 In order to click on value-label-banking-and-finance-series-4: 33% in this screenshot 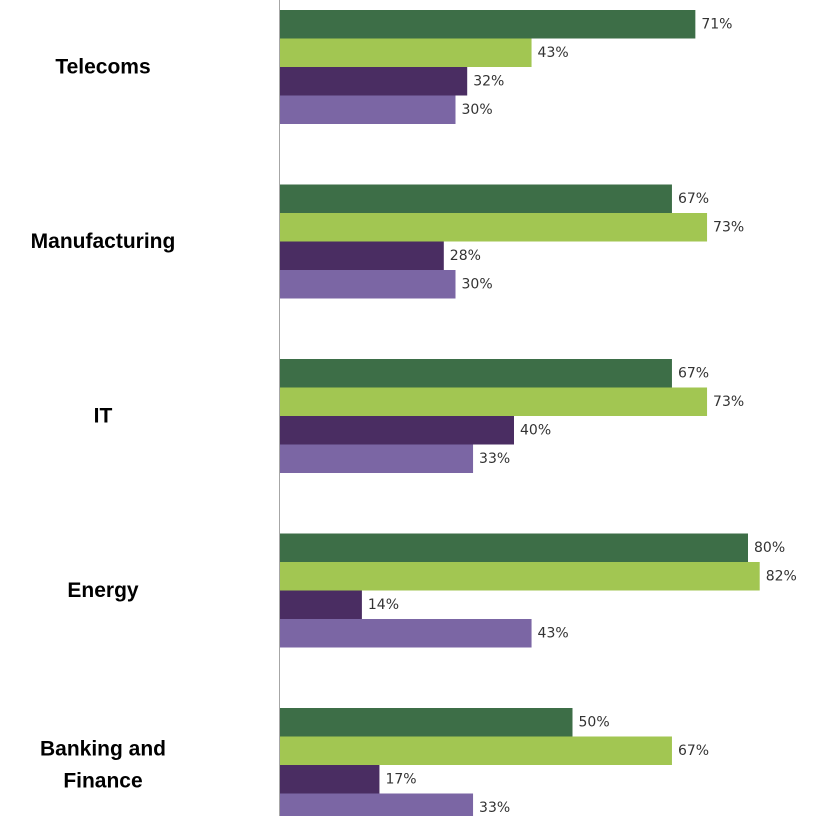, I will do `click(494, 808)`.